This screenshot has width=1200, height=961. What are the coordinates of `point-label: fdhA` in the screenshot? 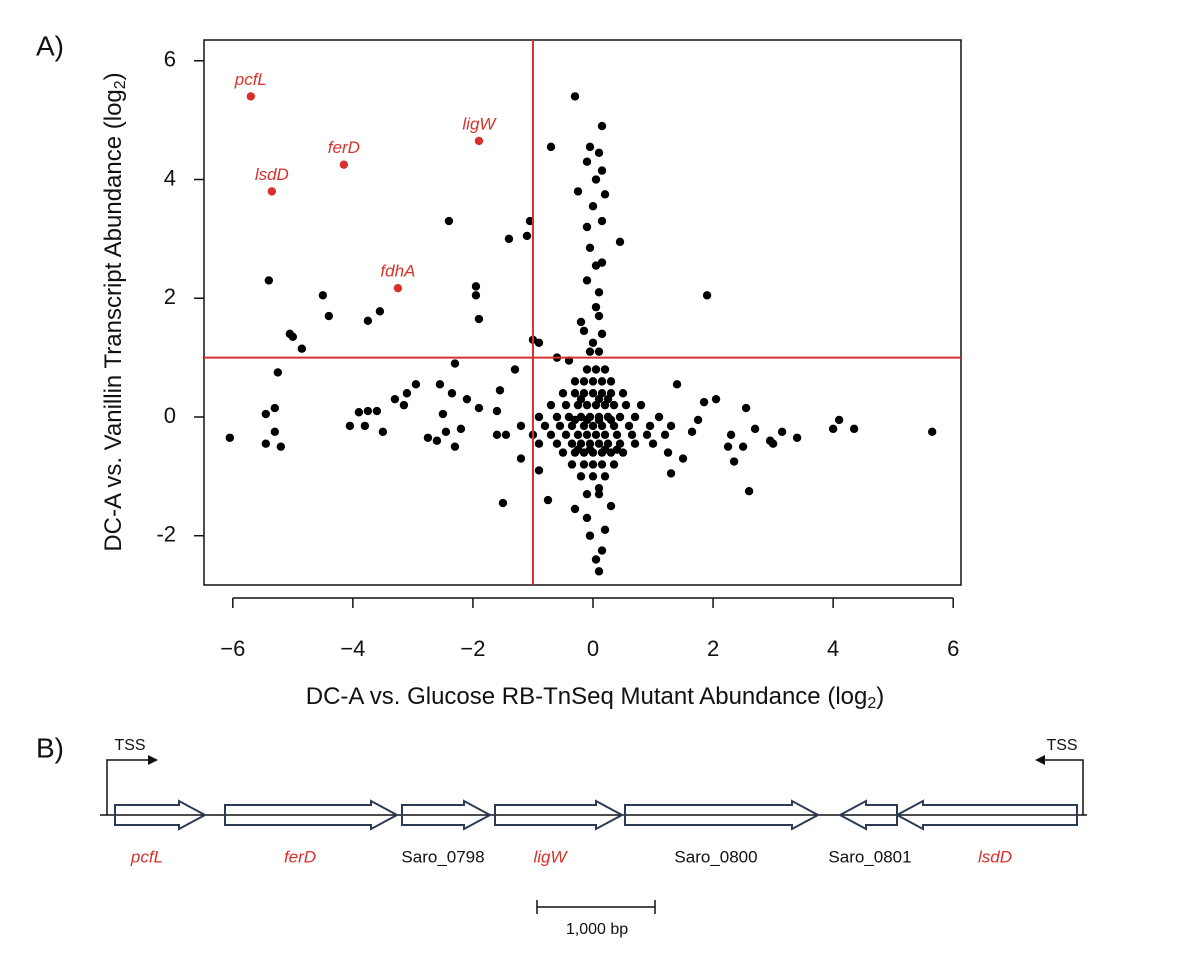 It's located at (397, 271).